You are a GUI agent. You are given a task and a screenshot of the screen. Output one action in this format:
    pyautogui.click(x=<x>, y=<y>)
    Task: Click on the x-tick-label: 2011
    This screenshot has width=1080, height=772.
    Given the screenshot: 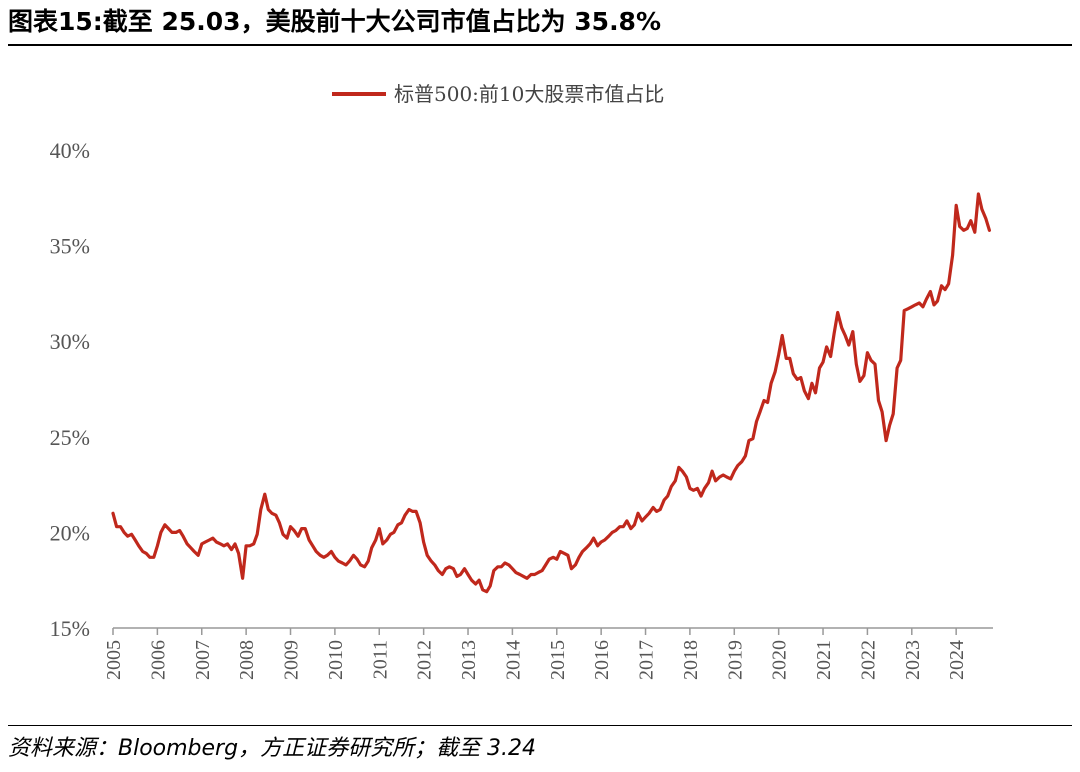 What is the action you would take?
    pyautogui.click(x=380, y=659)
    